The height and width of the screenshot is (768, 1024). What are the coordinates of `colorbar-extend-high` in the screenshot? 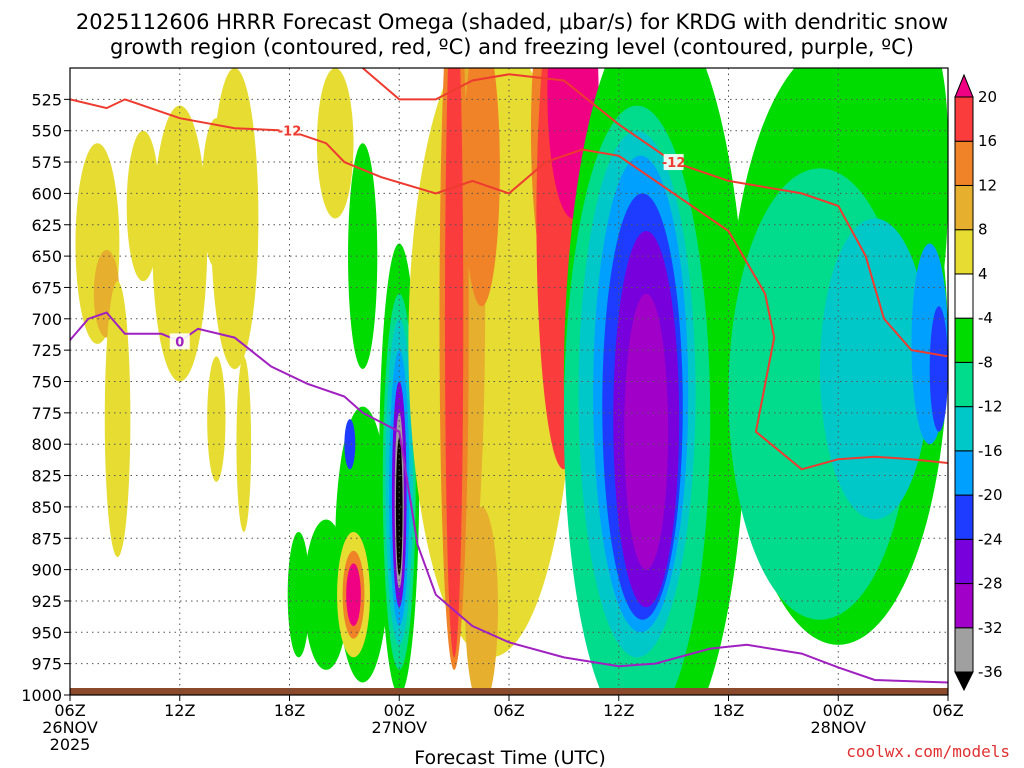 It's located at (964, 85).